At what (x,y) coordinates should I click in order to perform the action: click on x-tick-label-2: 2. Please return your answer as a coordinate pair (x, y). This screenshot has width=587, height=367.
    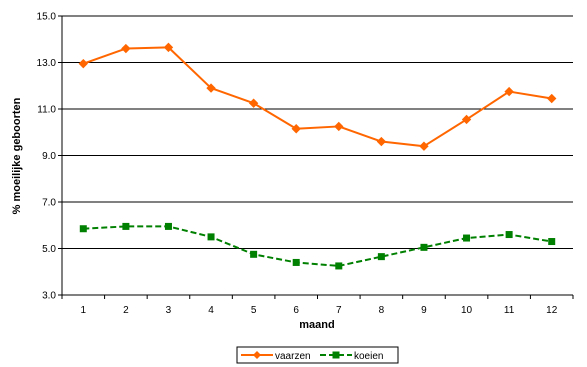
    Looking at the image, I should click on (126, 310).